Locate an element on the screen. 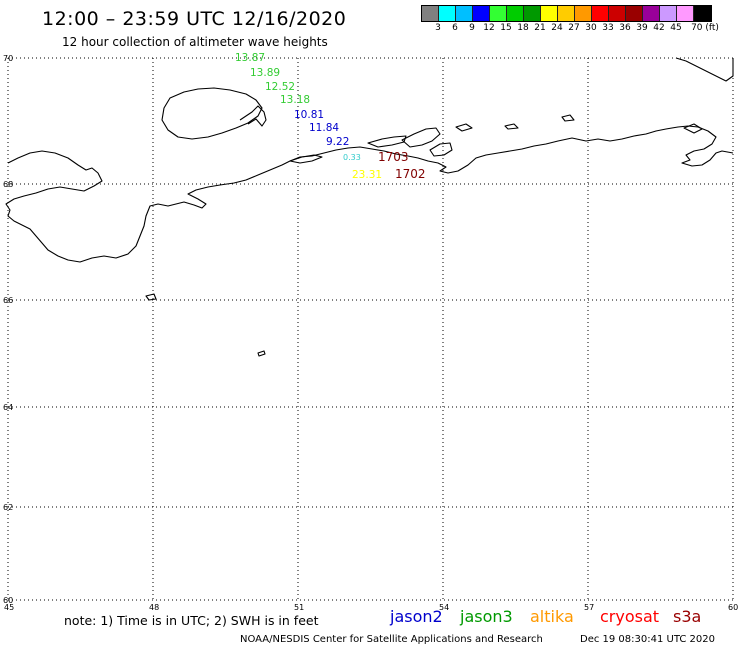 Image resolution: width=740 pixels, height=650 pixels. color-scale-label: 15 is located at coordinates (506, 28).